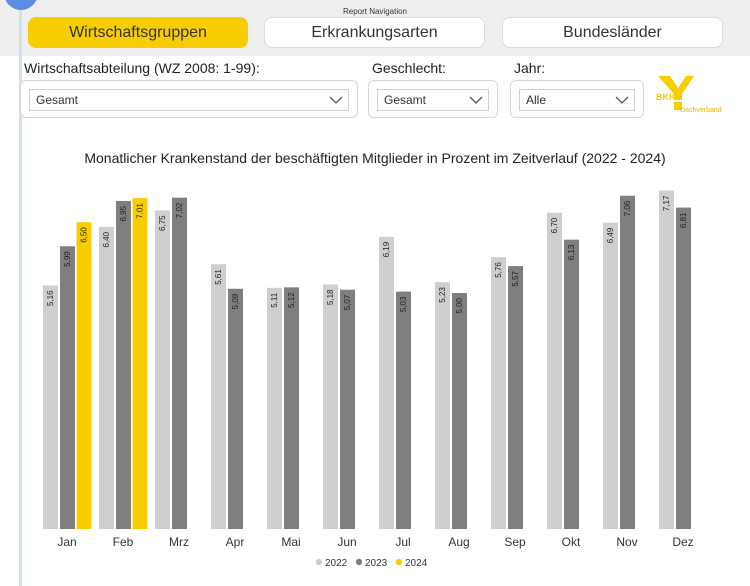 This screenshot has width=750, height=586. Describe the element at coordinates (498, 393) in the screenshot. I see `bar-2022-sep` at that location.